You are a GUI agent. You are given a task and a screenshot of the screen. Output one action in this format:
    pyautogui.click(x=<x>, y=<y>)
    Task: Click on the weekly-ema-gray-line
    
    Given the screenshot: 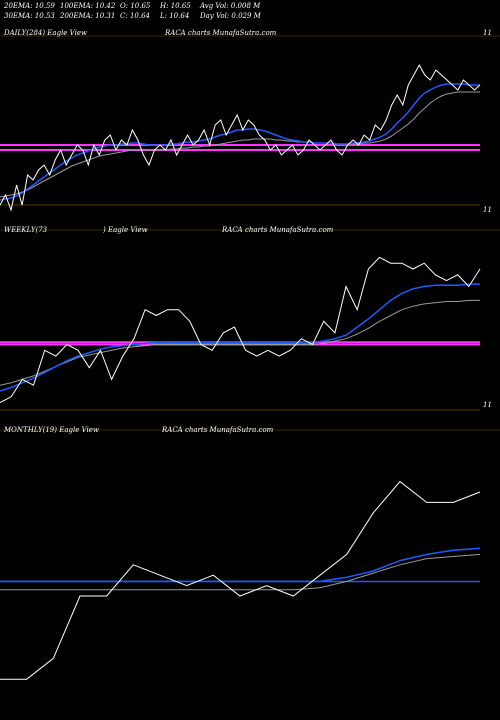 What is the action you would take?
    pyautogui.click(x=240, y=342)
    